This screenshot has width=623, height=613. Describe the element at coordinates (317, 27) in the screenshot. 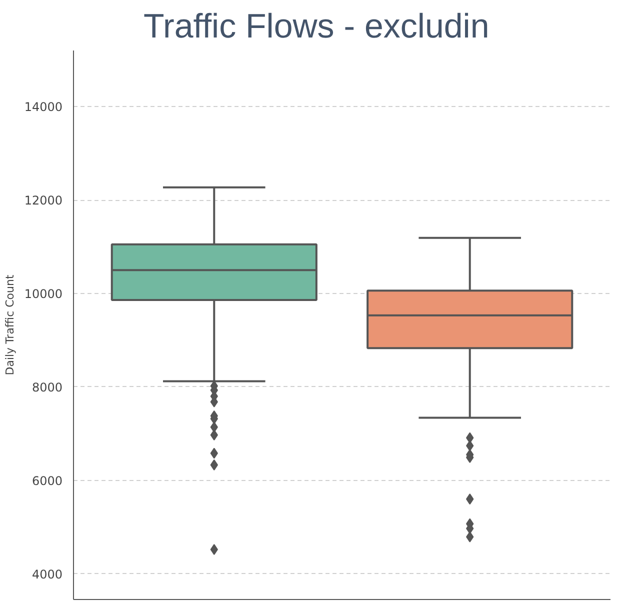

I see `chart-title: Traffic Flows - excludin` at that location.